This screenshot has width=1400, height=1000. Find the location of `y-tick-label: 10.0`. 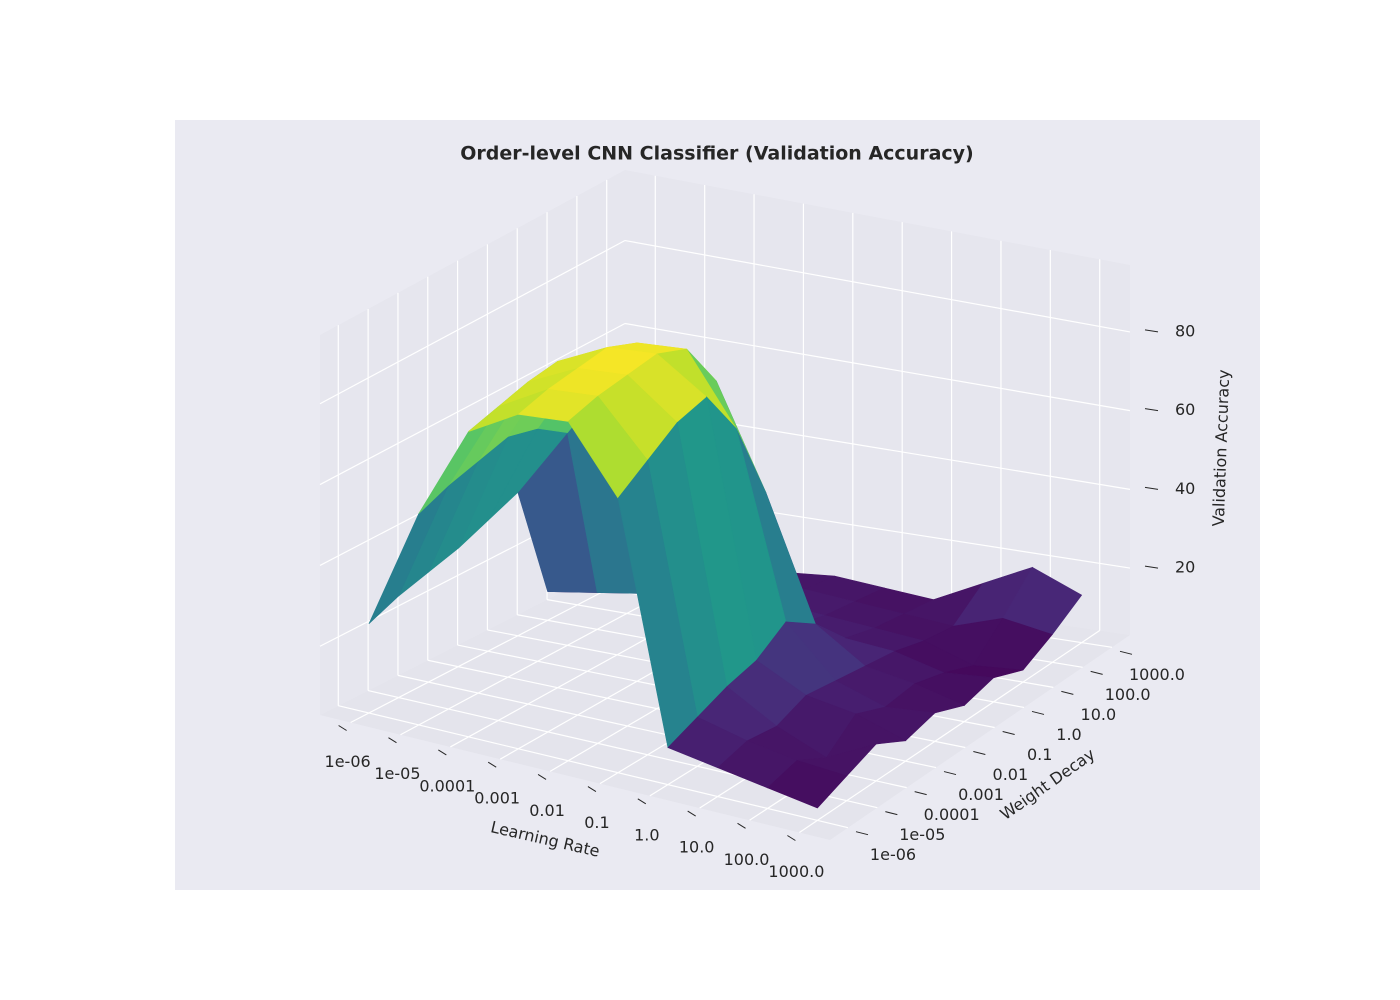

y-tick-label: 10.0 is located at coordinates (1099, 714).